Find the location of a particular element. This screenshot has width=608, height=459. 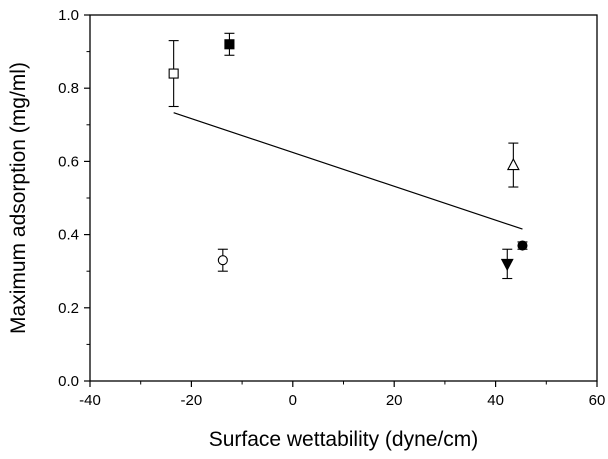

data-point-filled-triangle-down is located at coordinates (507, 264).